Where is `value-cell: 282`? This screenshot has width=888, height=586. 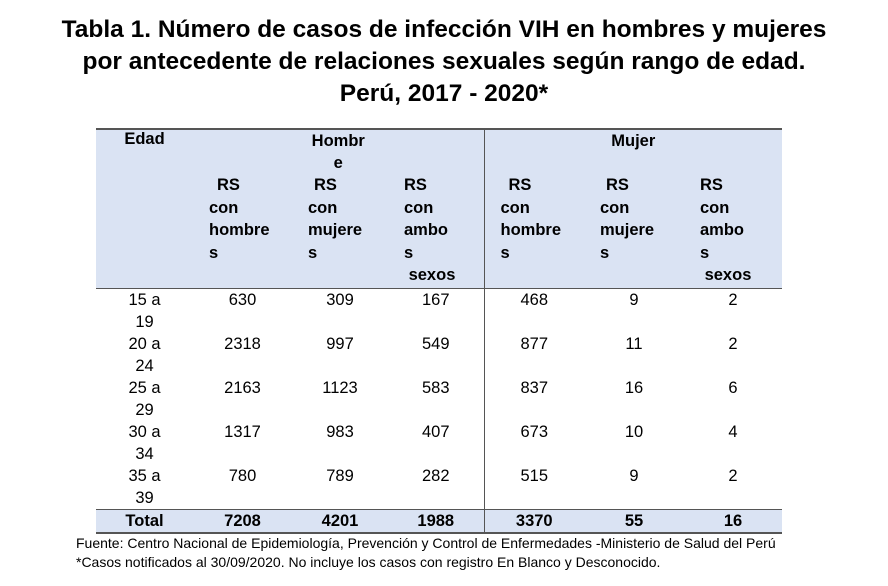 value-cell: 282 is located at coordinates (435, 476).